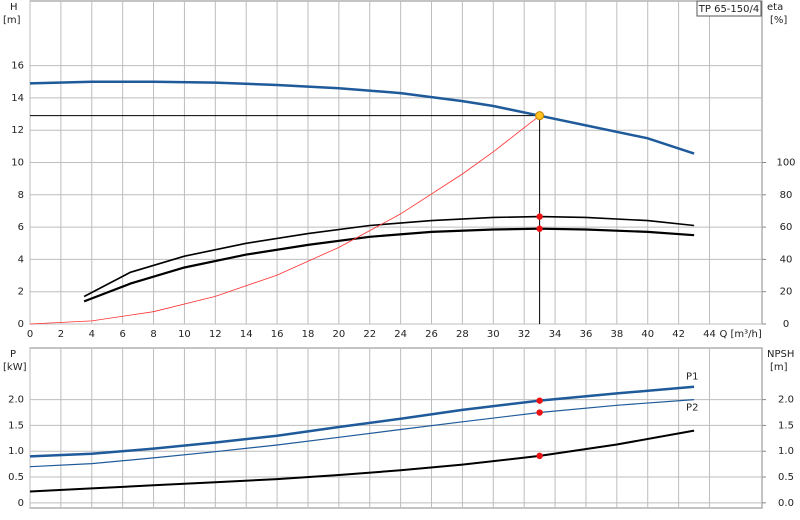 The width and height of the screenshot is (800, 520). I want to click on x-tick-label: 12, so click(215, 334).